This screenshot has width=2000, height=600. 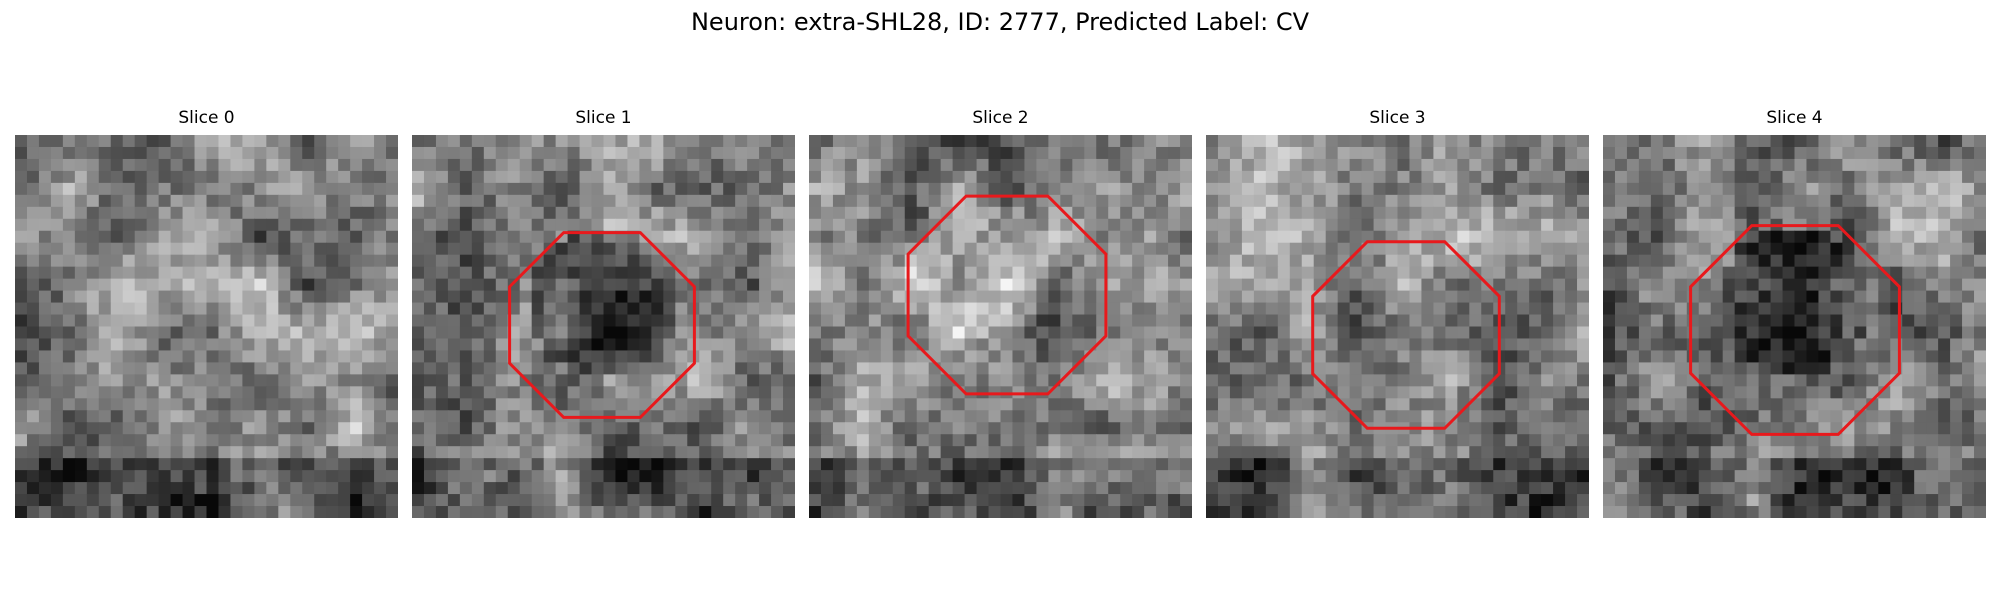 I want to click on slice-title: Slice 0, so click(x=206, y=118).